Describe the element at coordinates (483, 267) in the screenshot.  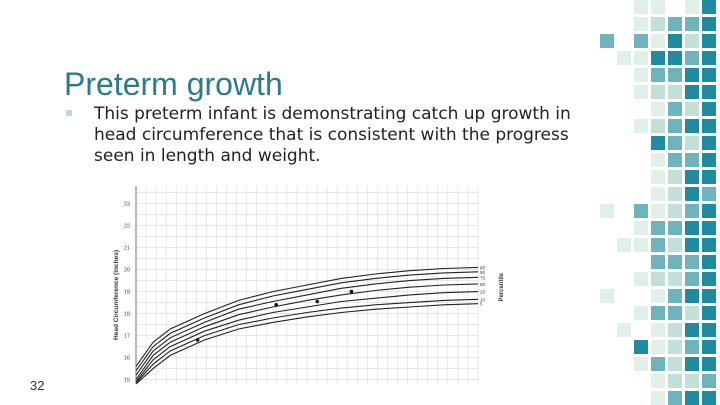
I see `percentile-label: 95` at that location.